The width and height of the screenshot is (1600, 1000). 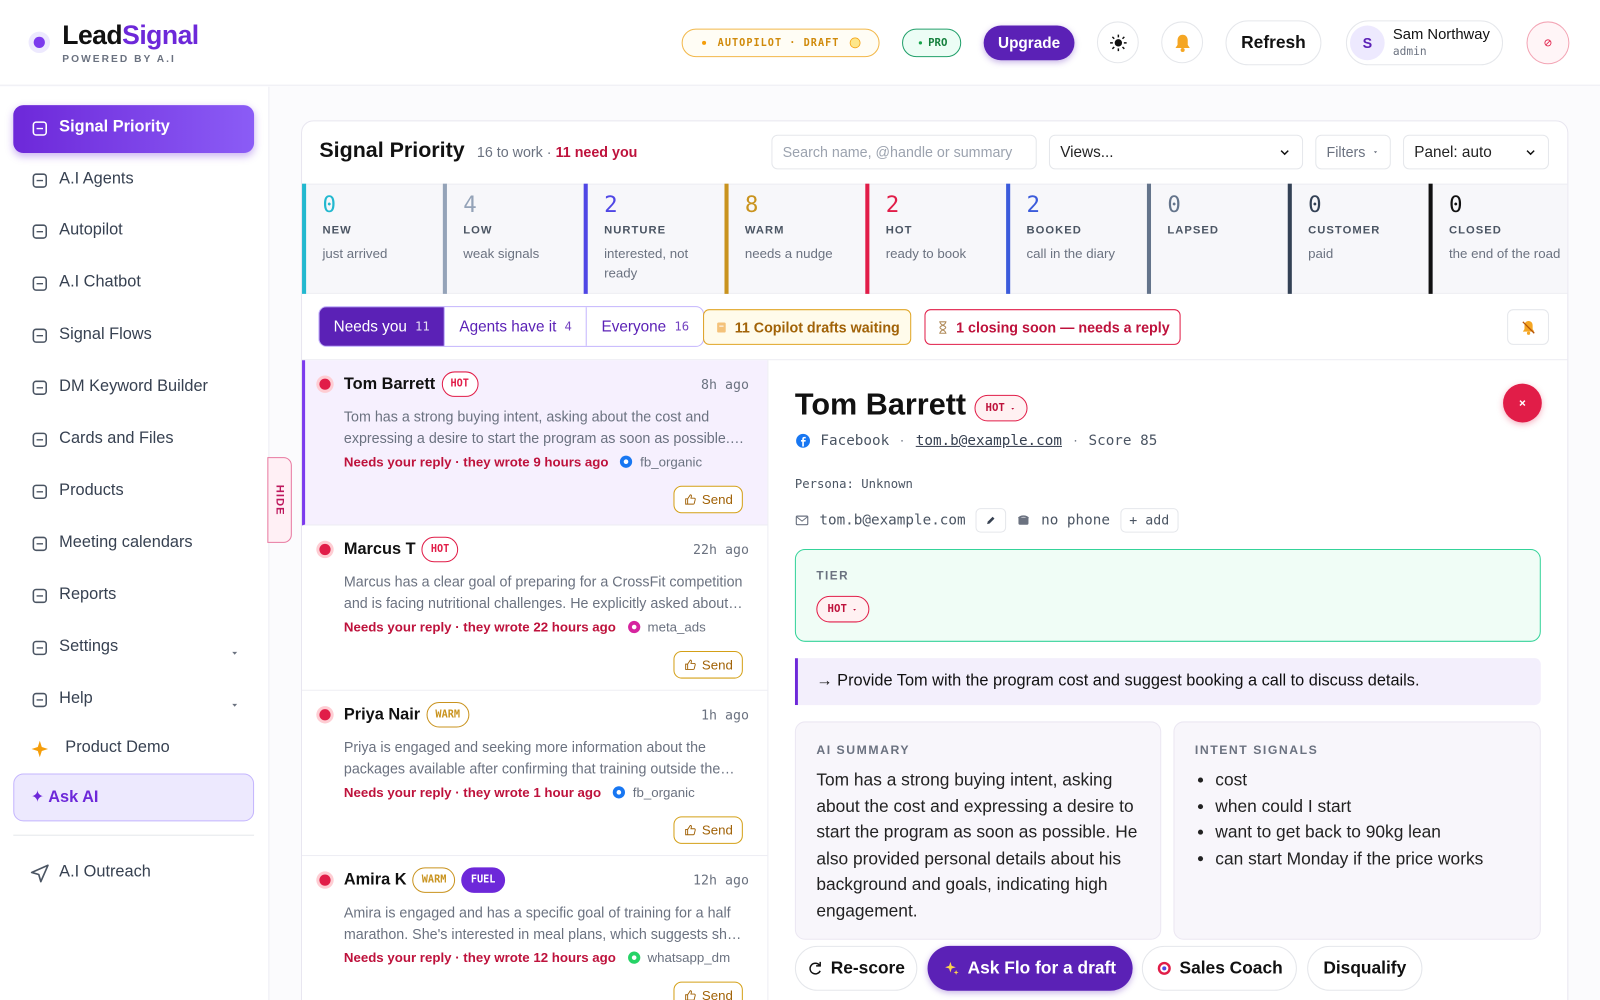 What do you see at coordinates (856, 968) in the screenshot?
I see `action-button: Re-score` at bounding box center [856, 968].